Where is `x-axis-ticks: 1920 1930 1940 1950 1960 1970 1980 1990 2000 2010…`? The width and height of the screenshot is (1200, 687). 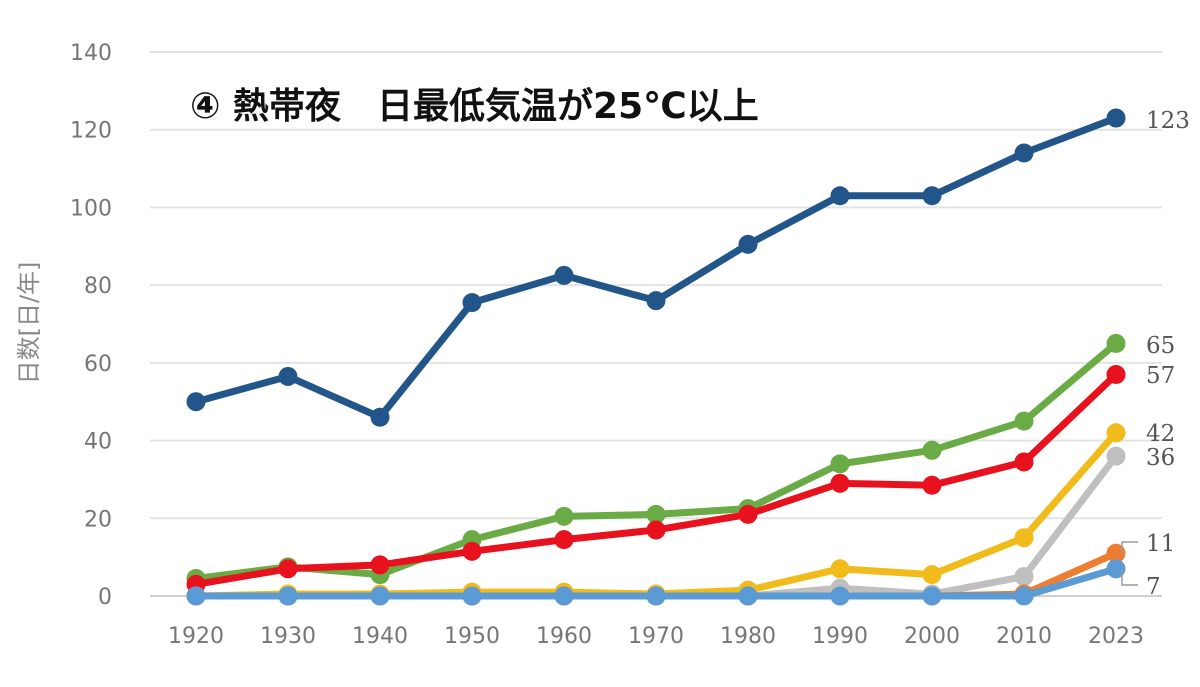 x-axis-ticks: 1920 1930 1940 1950 1960 1970 1980 1990 2000 2010… is located at coordinates (656, 636).